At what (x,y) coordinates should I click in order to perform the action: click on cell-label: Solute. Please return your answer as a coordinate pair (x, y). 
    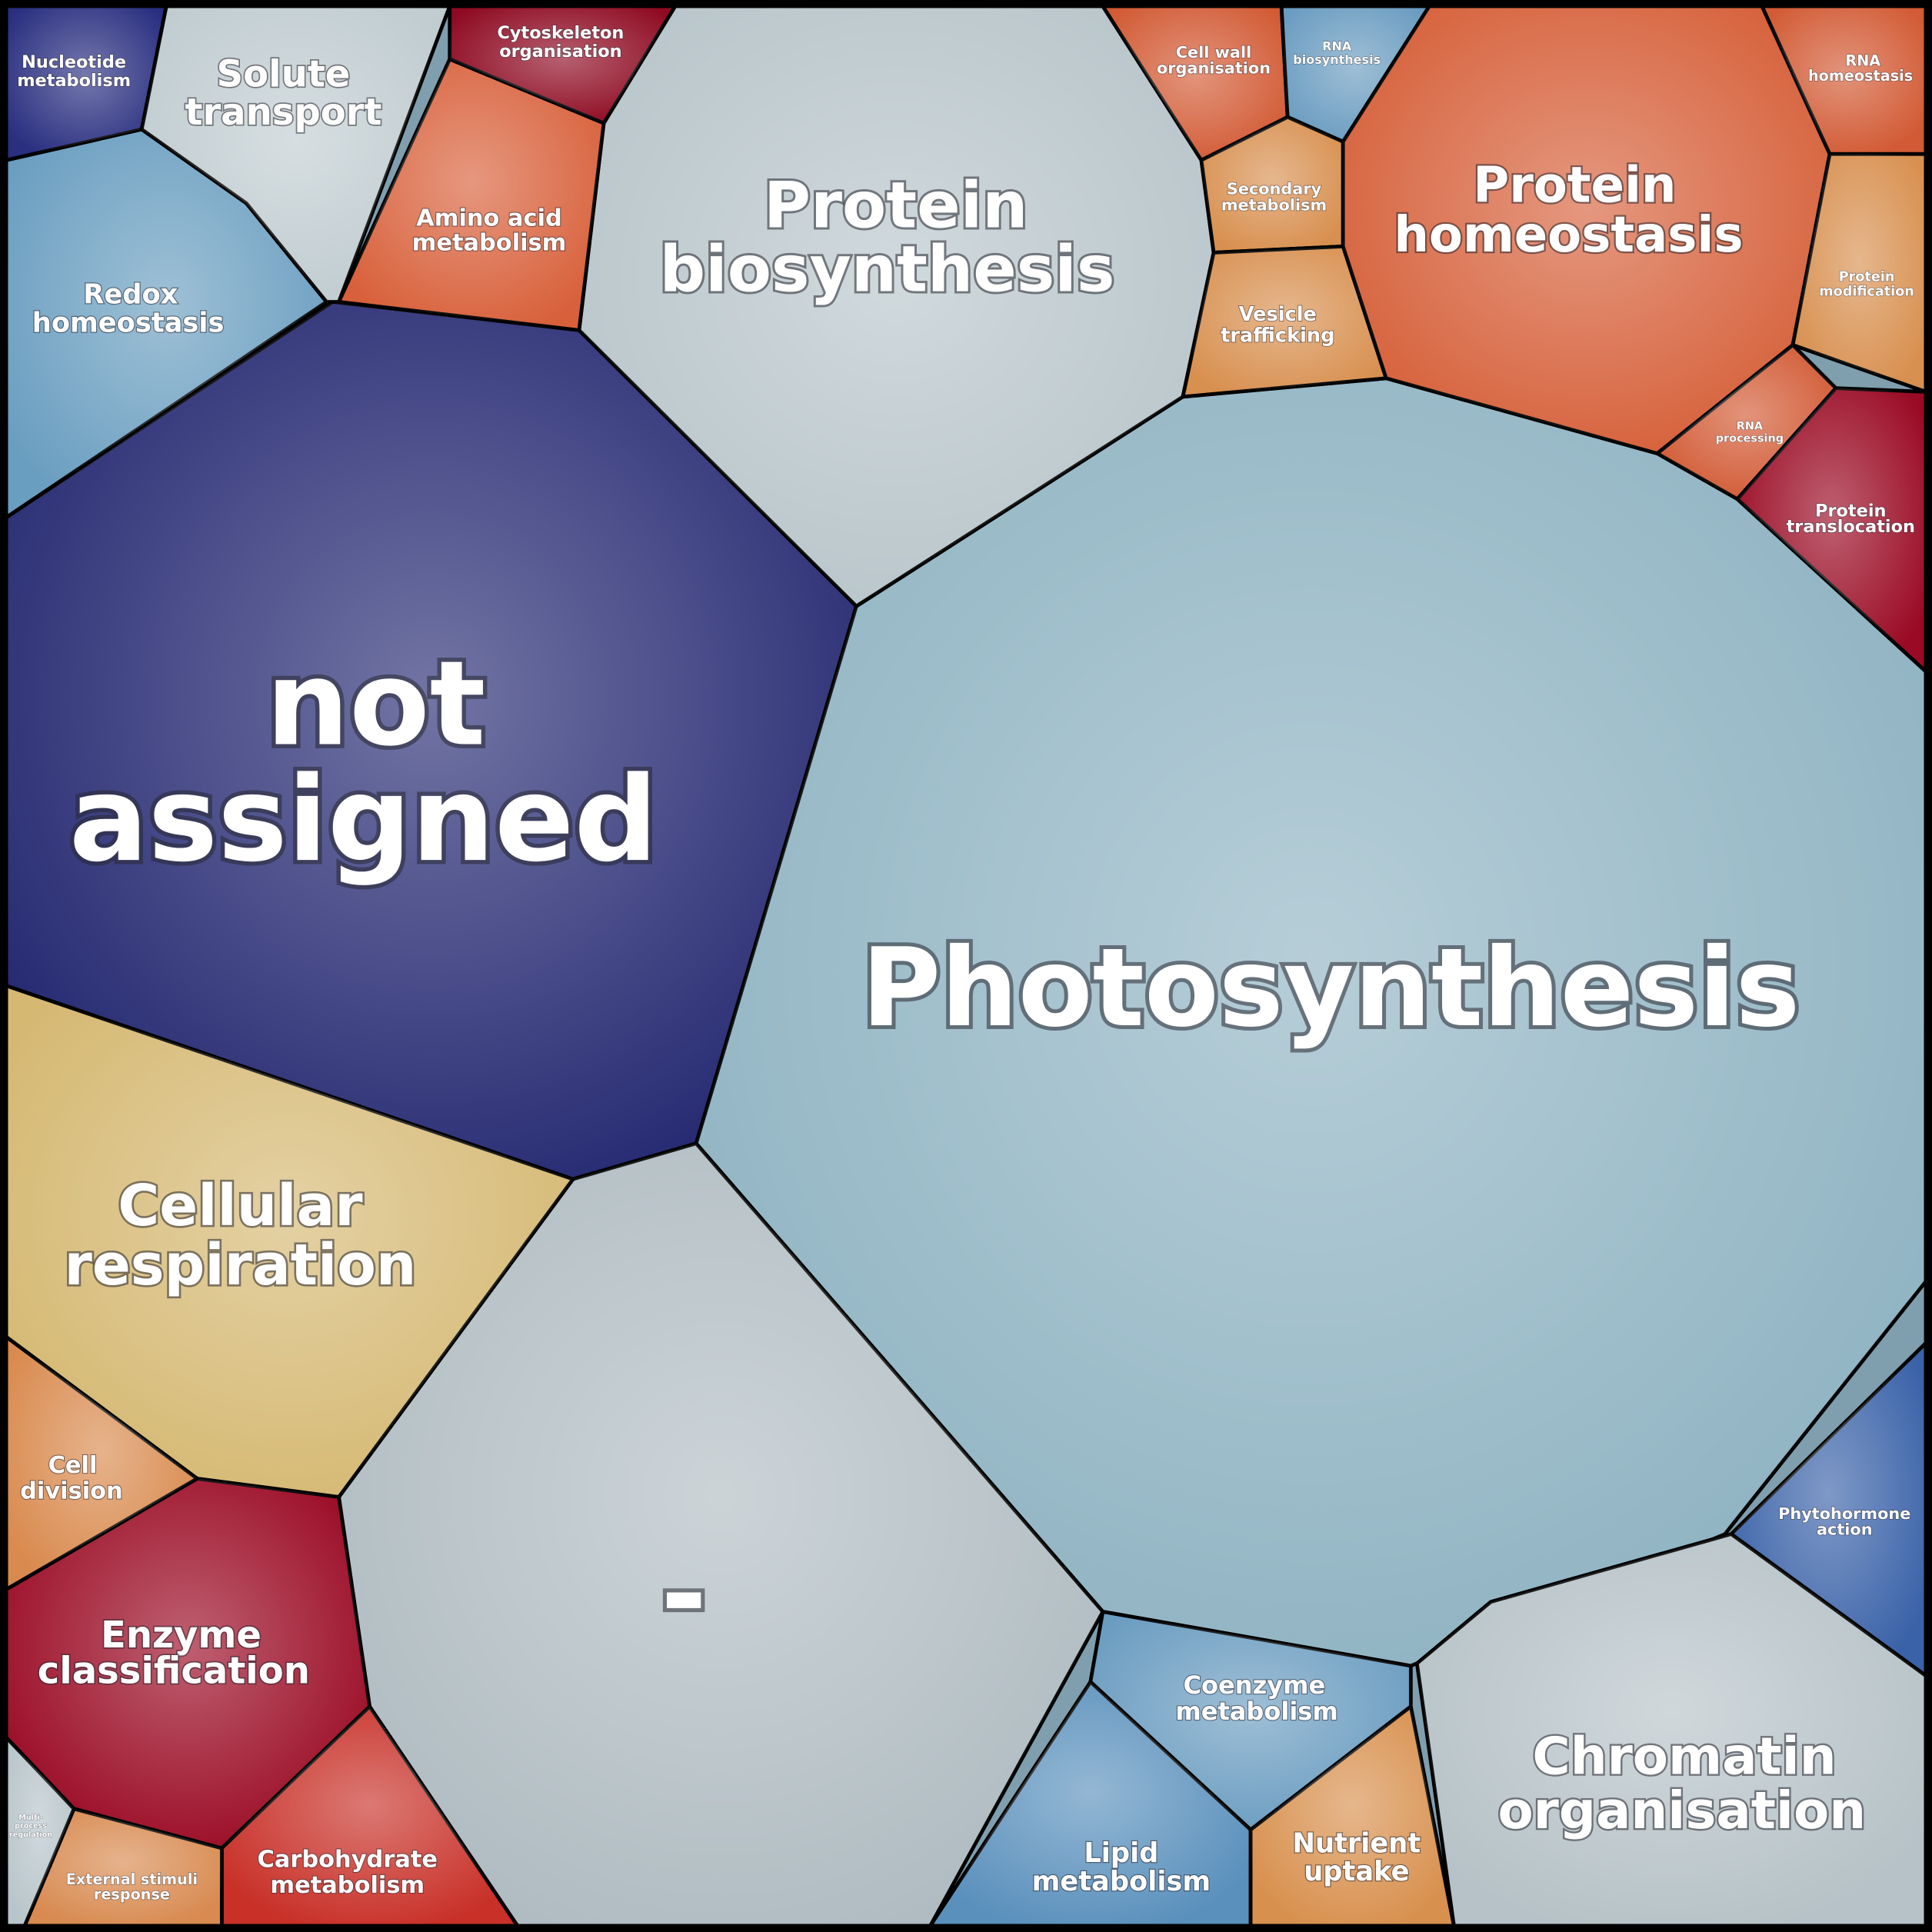
    Looking at the image, I should click on (284, 73).